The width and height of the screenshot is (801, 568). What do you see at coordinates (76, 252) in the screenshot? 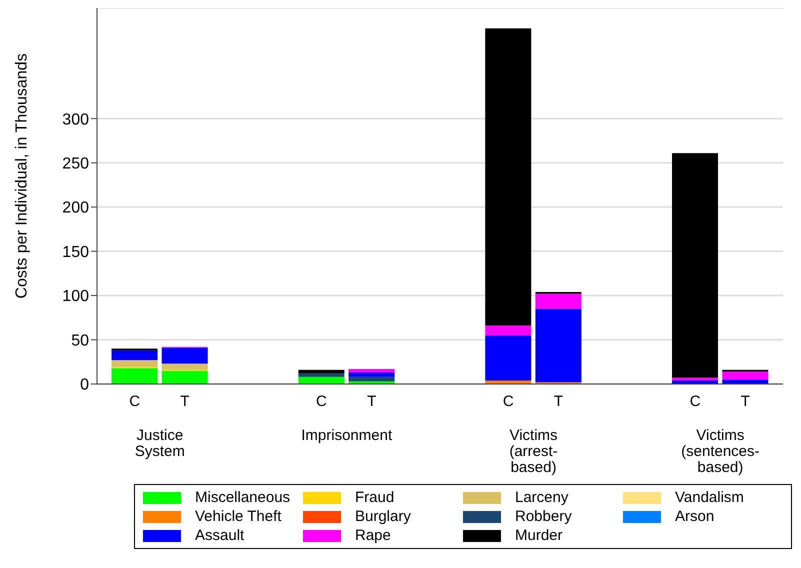
I see `y-tick-label: 150` at bounding box center [76, 252].